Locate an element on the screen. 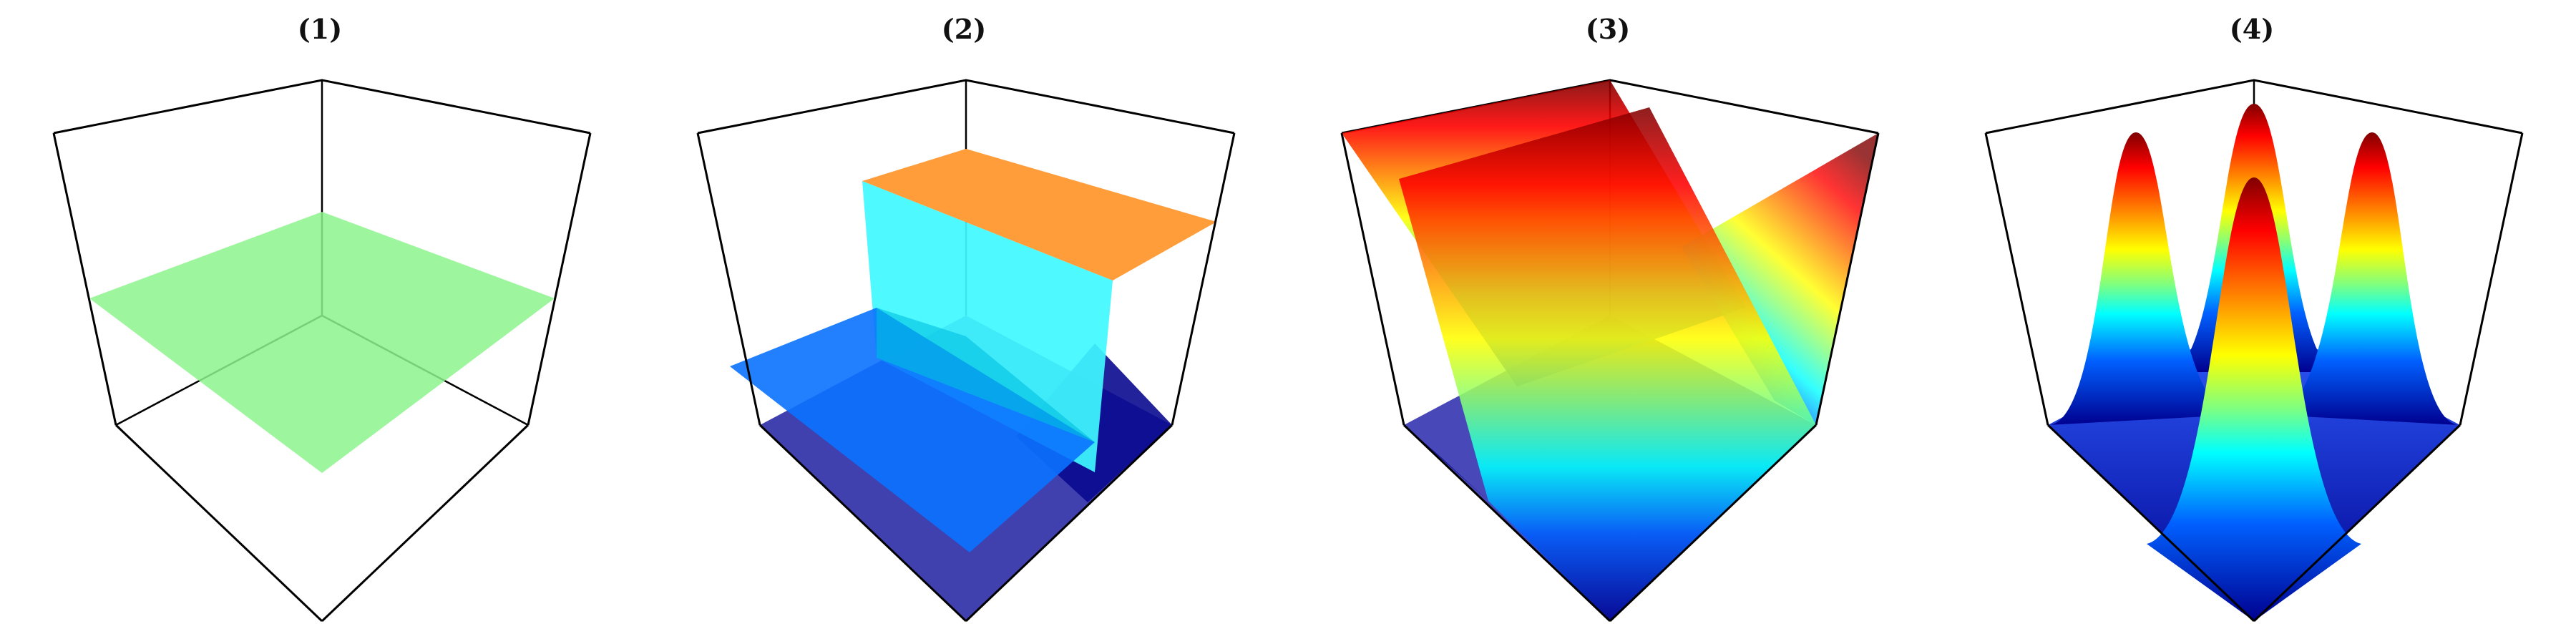  box-left-vertical-edge is located at coordinates (84, 279).